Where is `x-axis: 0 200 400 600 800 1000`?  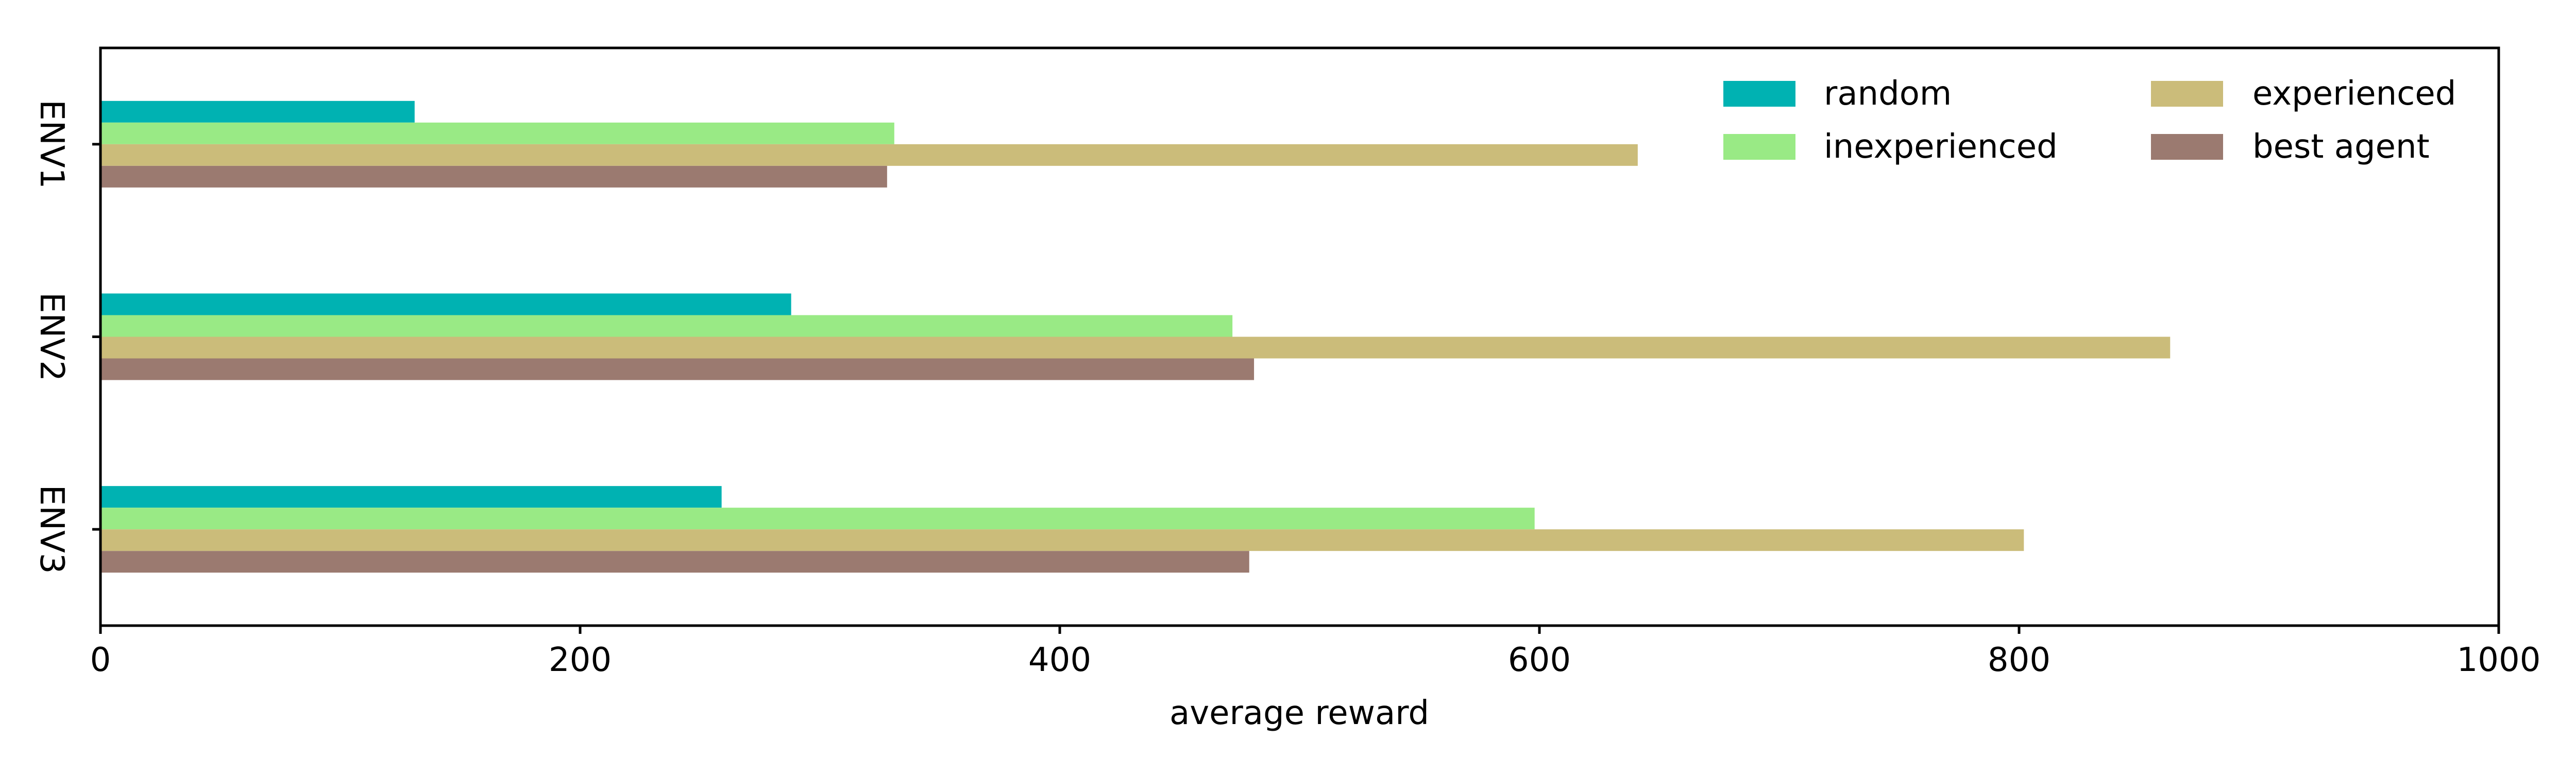 x-axis: 0 200 400 600 800 1000 is located at coordinates (1315, 652).